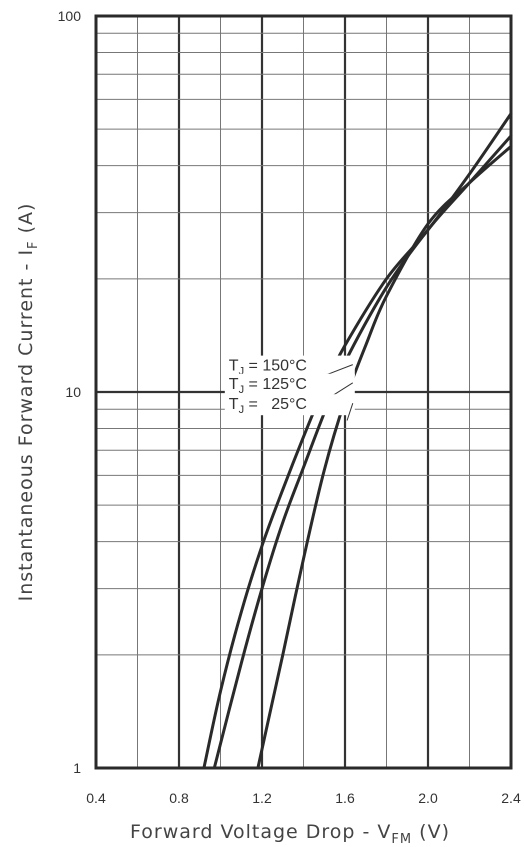 The width and height of the screenshot is (524, 847). What do you see at coordinates (350, 412) in the screenshot?
I see `annotation-leader-line` at bounding box center [350, 412].